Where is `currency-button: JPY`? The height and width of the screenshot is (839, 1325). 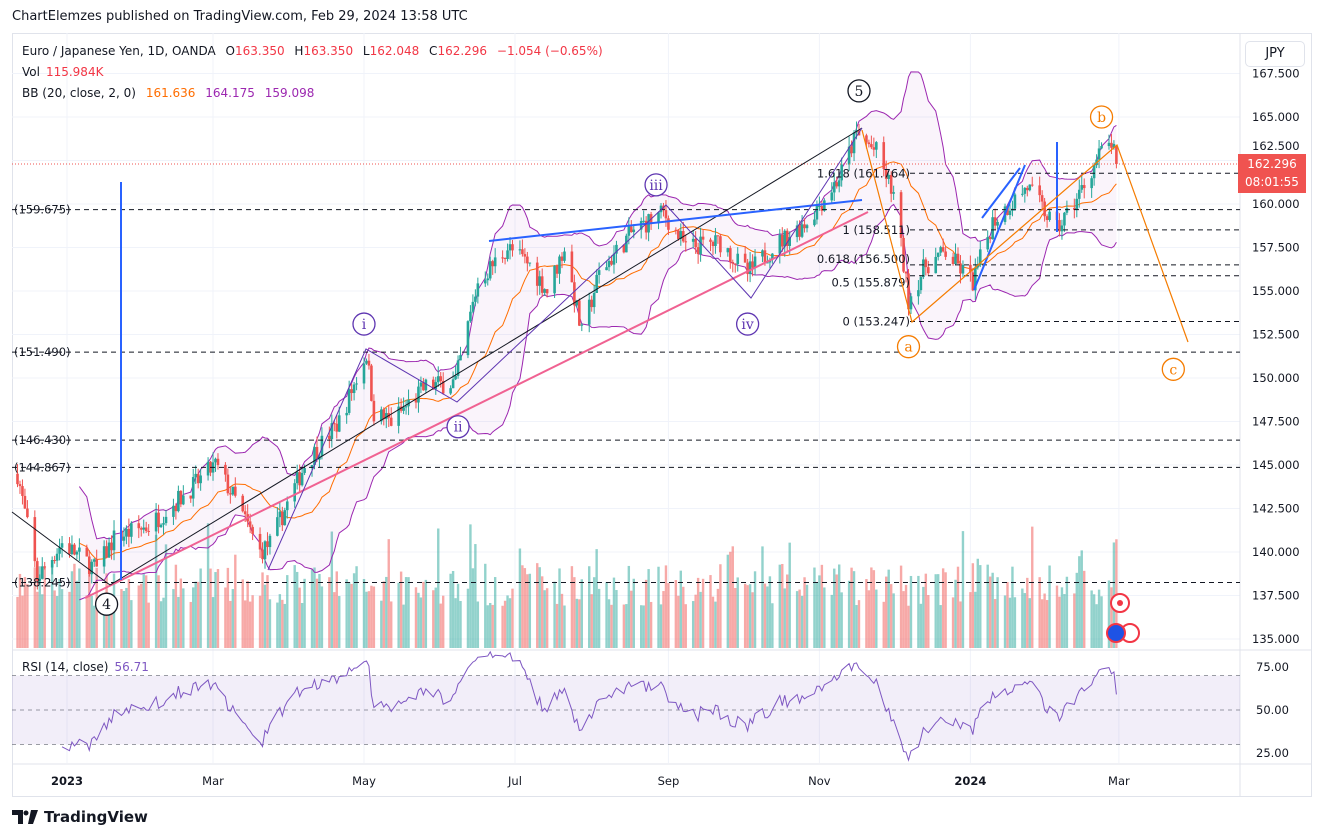
currency-button: JPY is located at coordinates (1275, 54).